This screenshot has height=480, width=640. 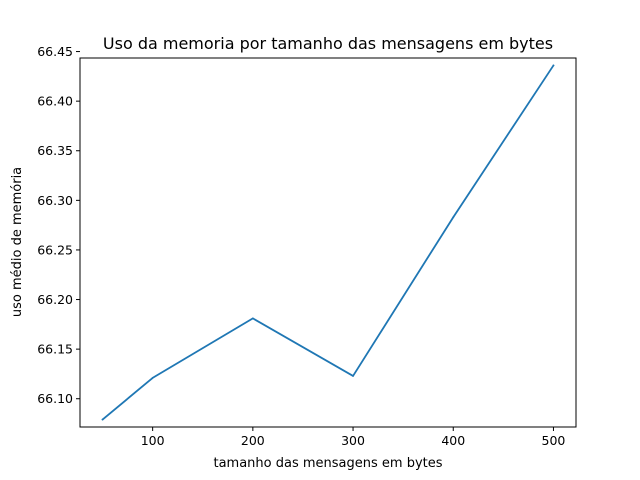 What do you see at coordinates (55, 150) in the screenshot?
I see `y-tick-label: 66.35` at bounding box center [55, 150].